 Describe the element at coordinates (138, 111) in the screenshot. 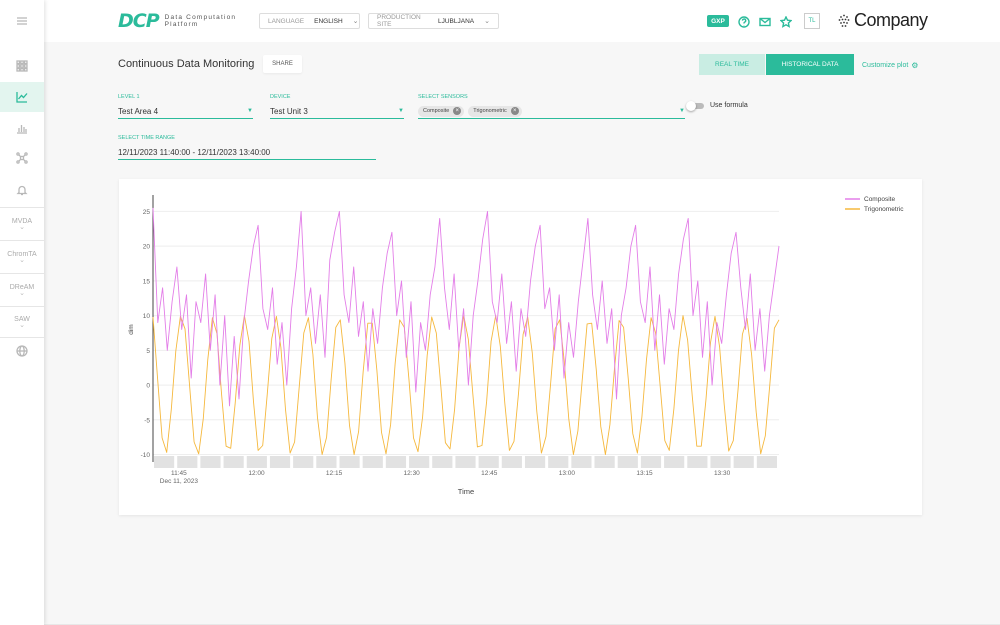

I see `level1-value: Test Area 4` at that location.